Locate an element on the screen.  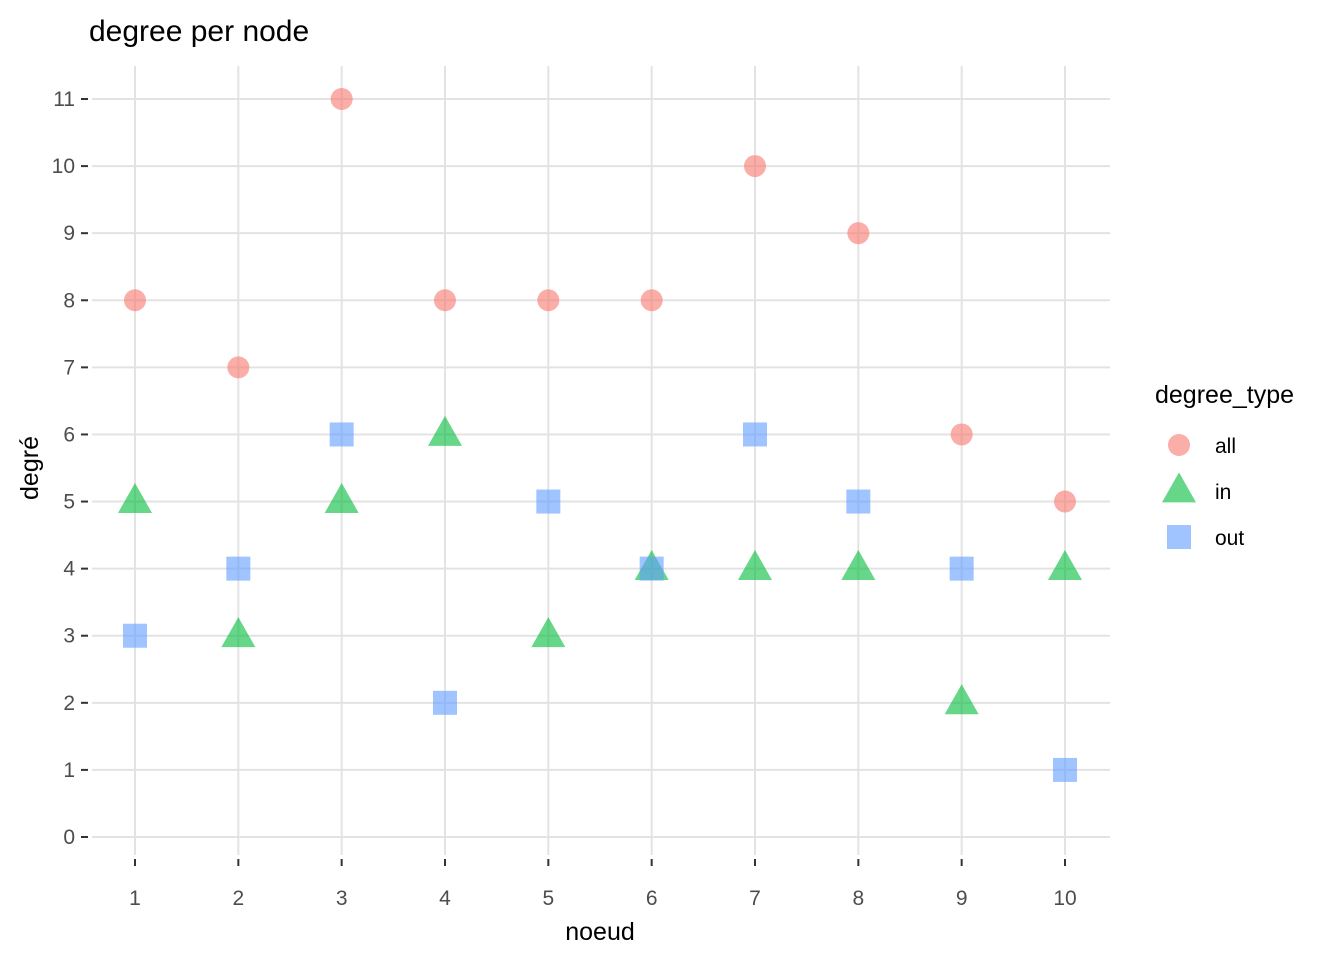
legend: degree_type all in out is located at coordinates (1224, 465).